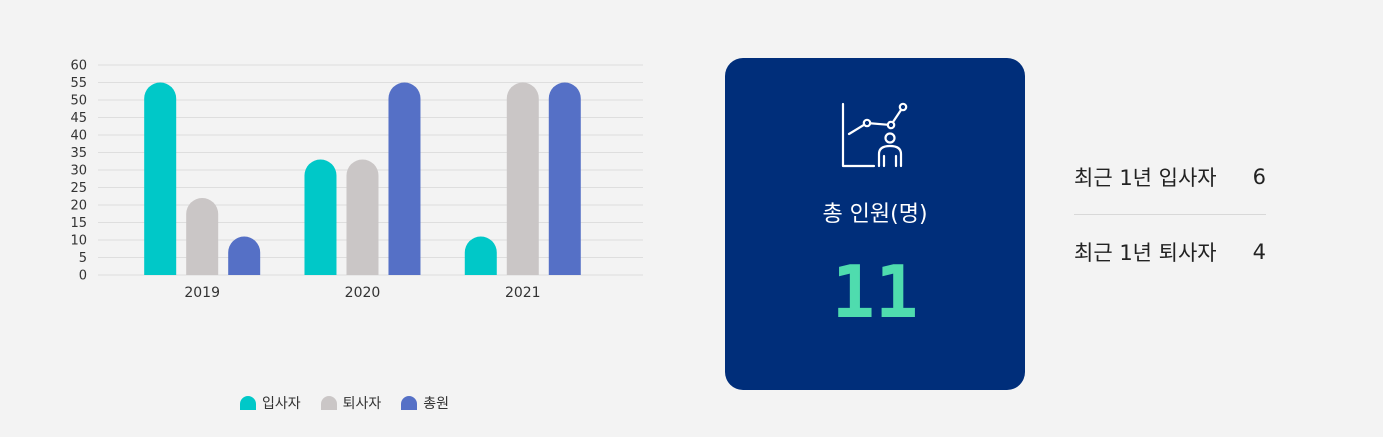 The width and height of the screenshot is (1383, 437). I want to click on y-tick-label: 60, so click(78, 66).